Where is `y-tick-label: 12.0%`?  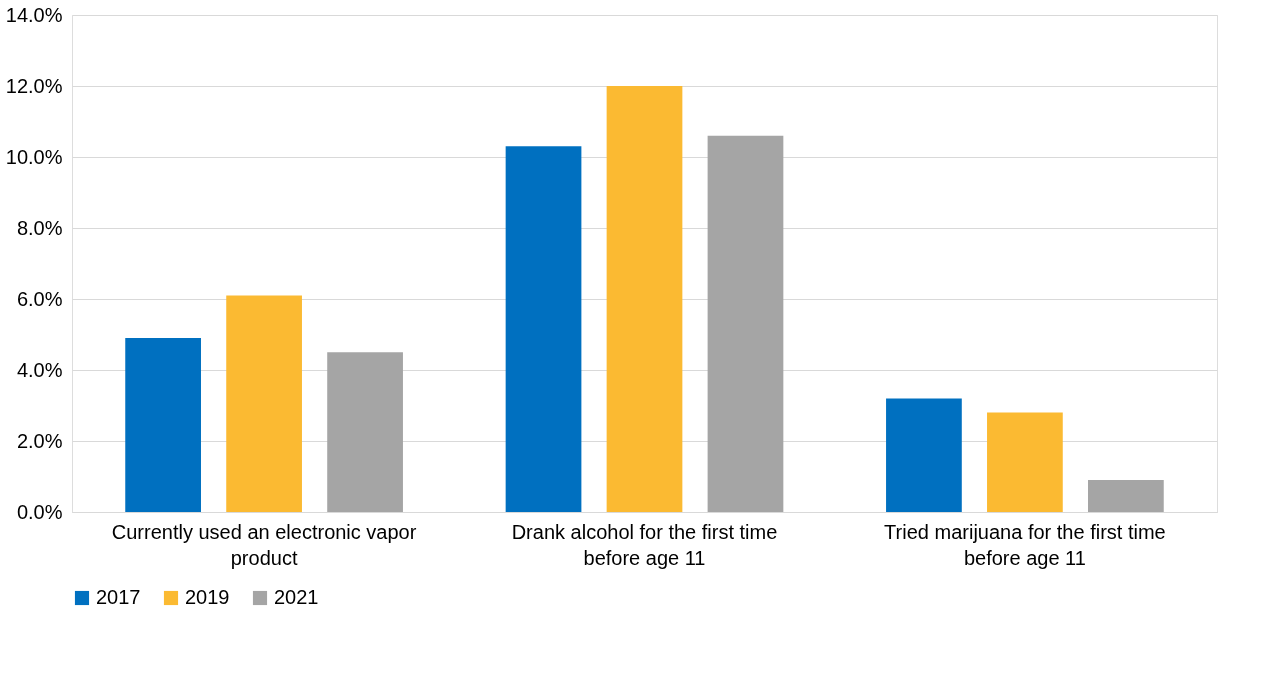 y-tick-label: 12.0% is located at coordinates (34, 85).